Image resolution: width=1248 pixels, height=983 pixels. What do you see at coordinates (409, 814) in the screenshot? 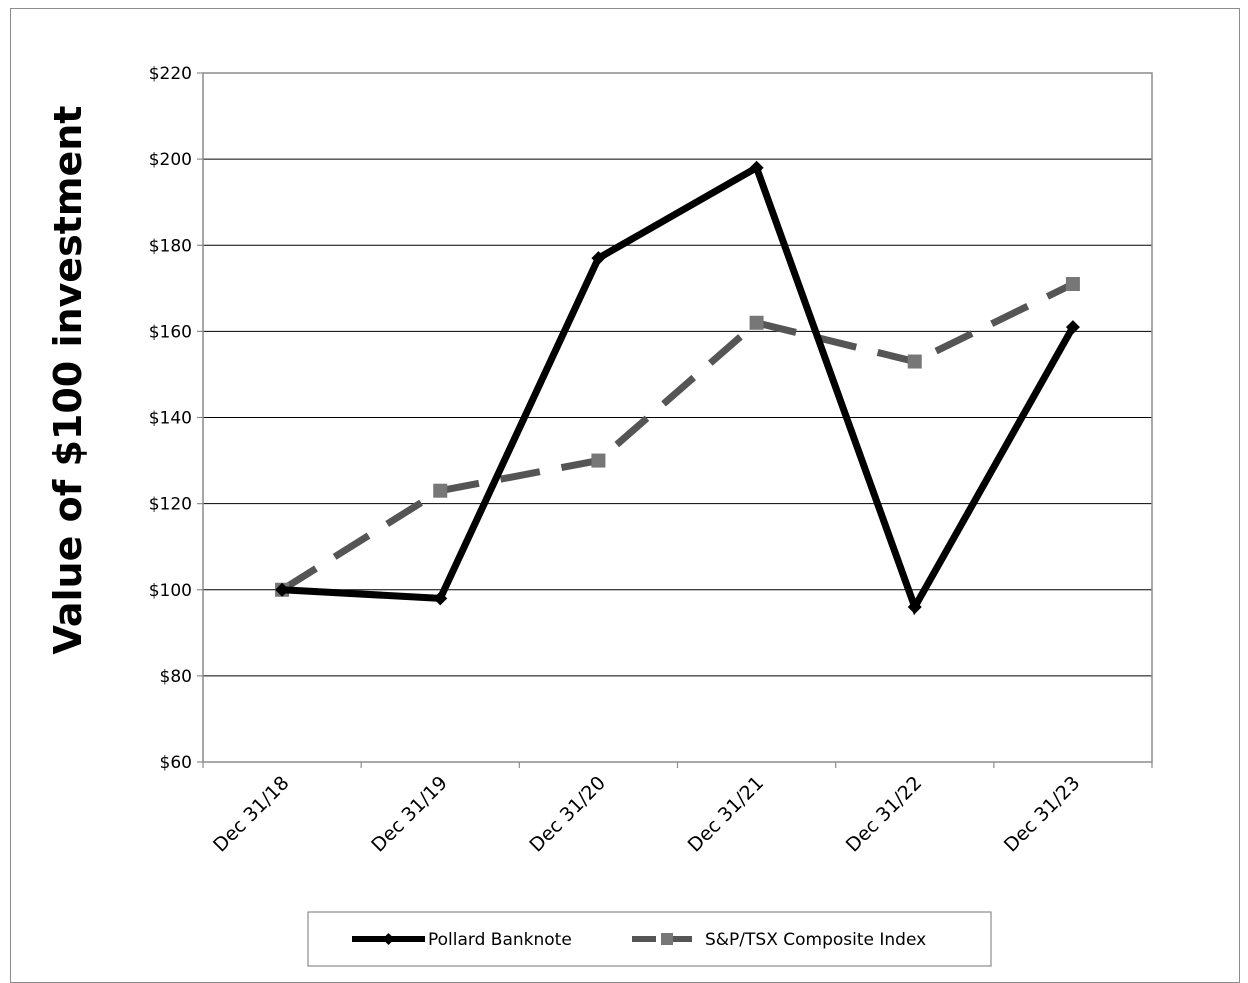
I see `x-tick-label: Dec 31/19` at bounding box center [409, 814].